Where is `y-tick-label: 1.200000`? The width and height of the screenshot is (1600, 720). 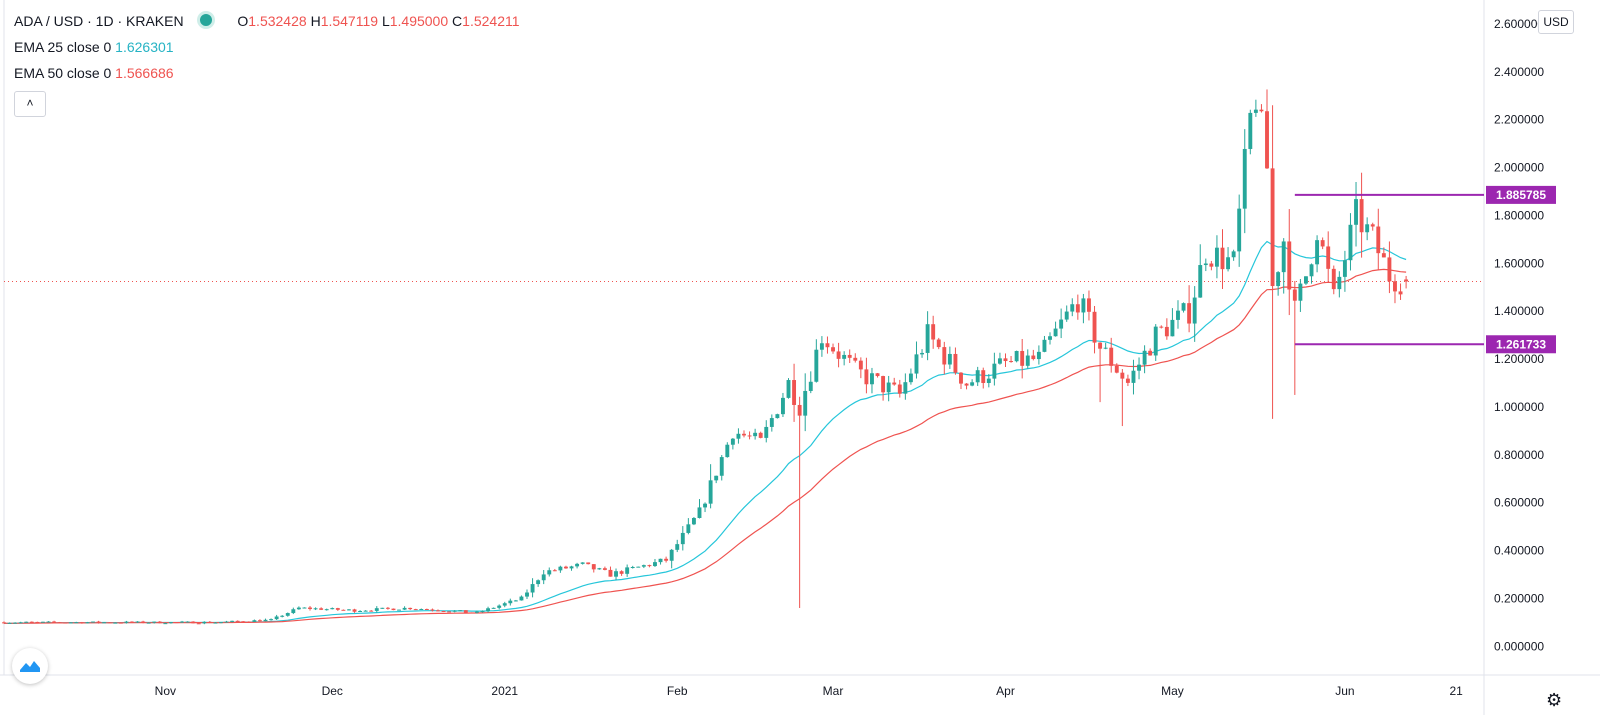
y-tick-label: 1.200000 is located at coordinates (1519, 359).